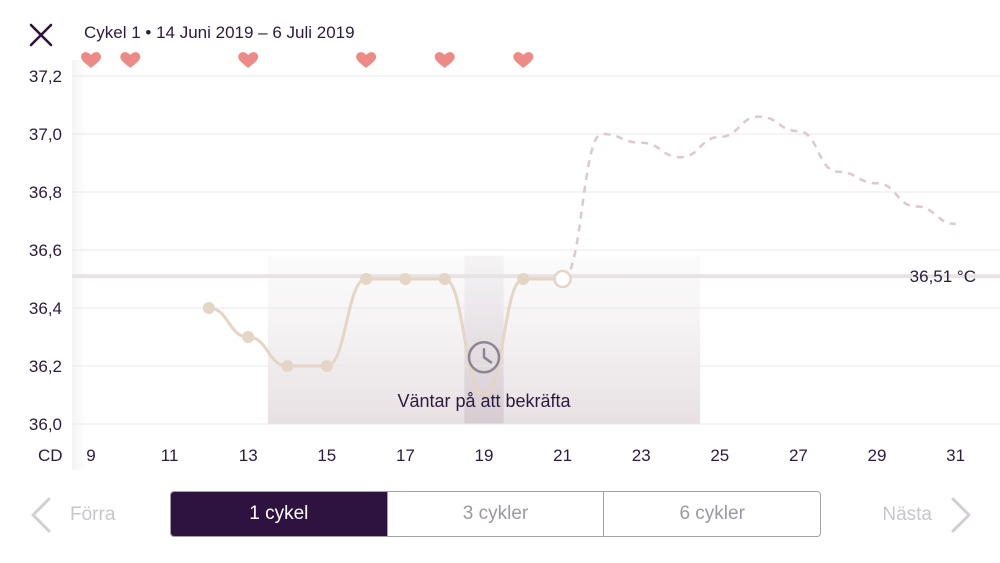 This screenshot has width=1000, height=563. What do you see at coordinates (955, 455) in the screenshot?
I see `x-tick-label: 31` at bounding box center [955, 455].